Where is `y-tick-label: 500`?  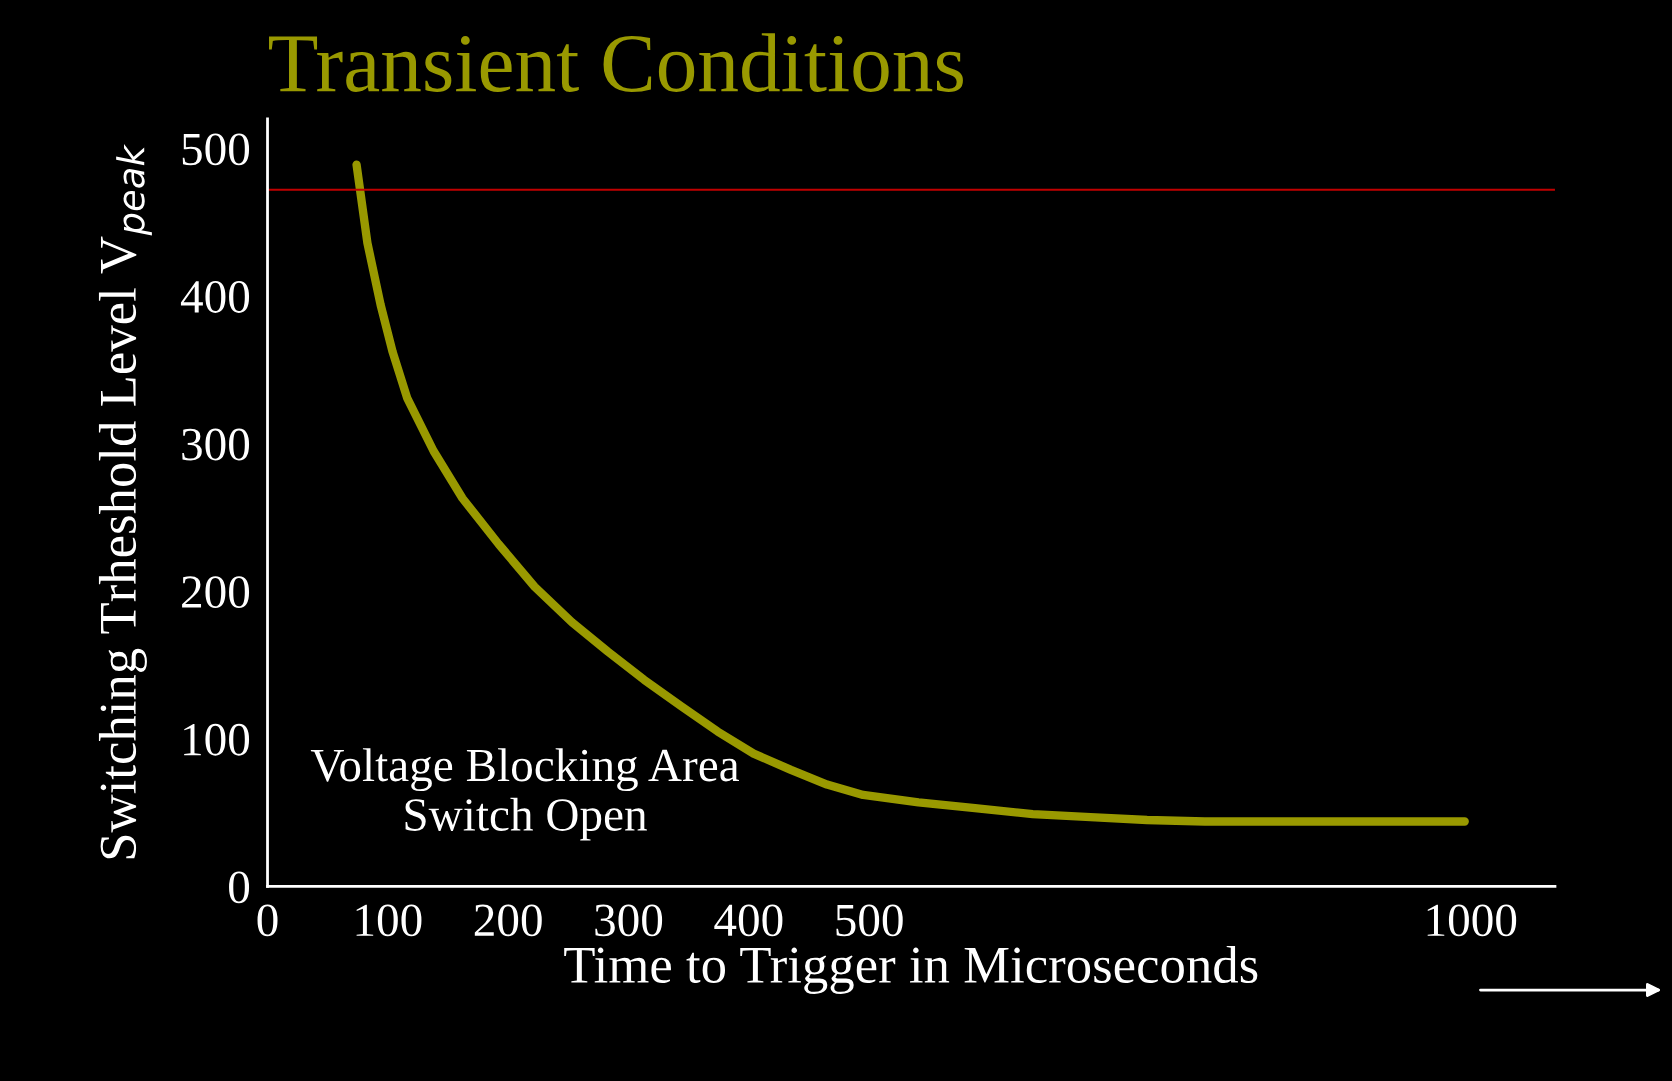 y-tick-label: 500 is located at coordinates (216, 149).